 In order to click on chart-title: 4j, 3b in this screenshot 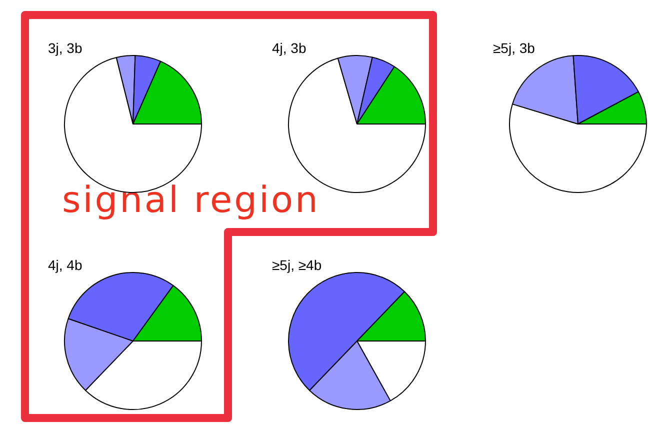, I will do `click(289, 48)`.